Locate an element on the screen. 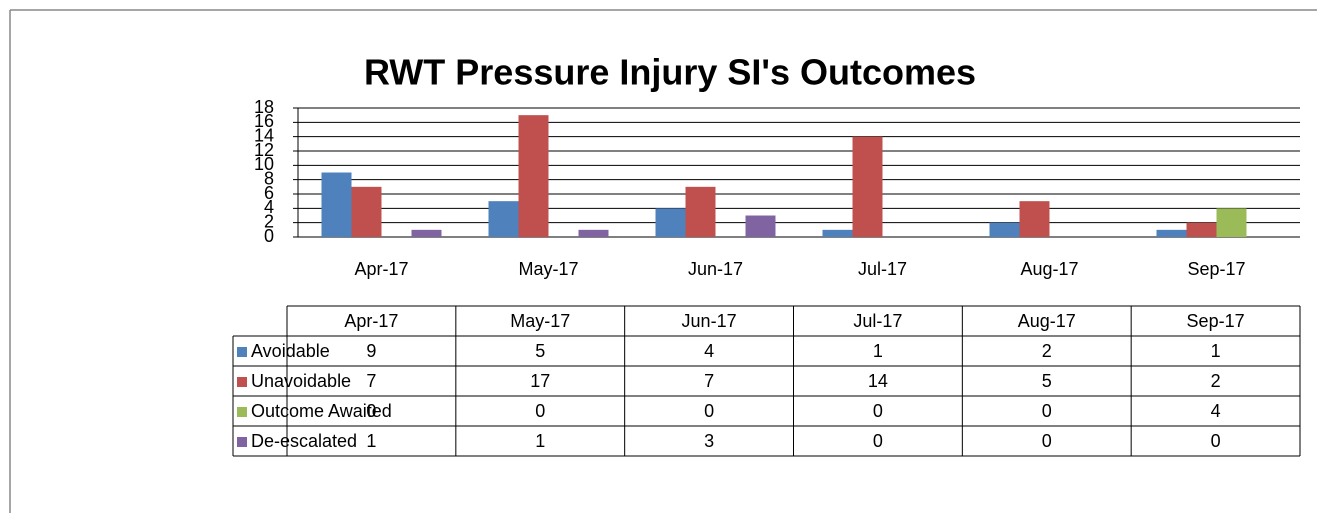  legend-label: De-escalated is located at coordinates (304, 441).